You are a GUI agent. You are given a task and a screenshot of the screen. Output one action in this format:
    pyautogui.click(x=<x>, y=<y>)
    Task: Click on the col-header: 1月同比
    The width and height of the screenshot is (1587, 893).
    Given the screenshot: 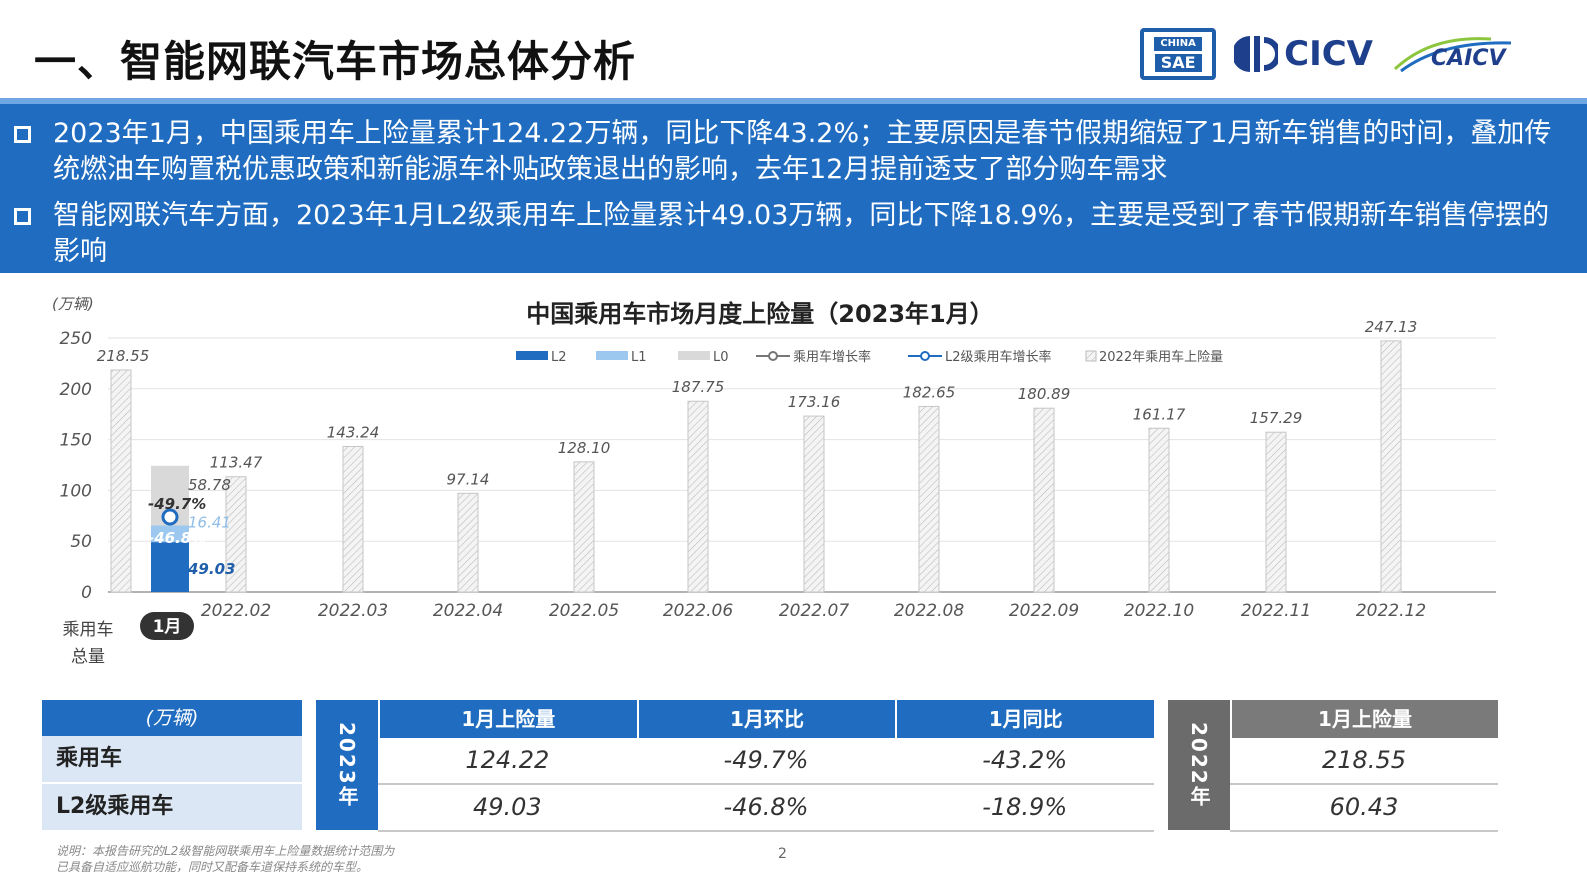 What is the action you would take?
    pyautogui.click(x=1024, y=719)
    